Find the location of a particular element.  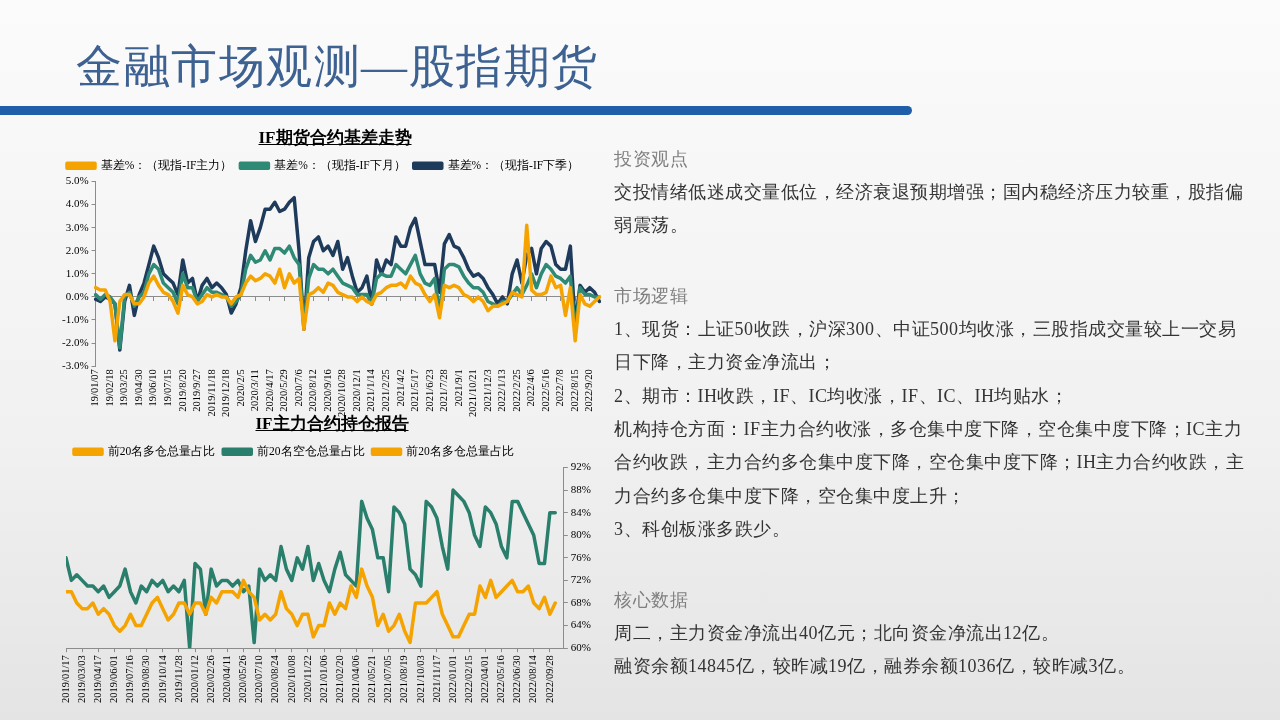

x-tick-label: 2020/2/5 is located at coordinates (240, 388).